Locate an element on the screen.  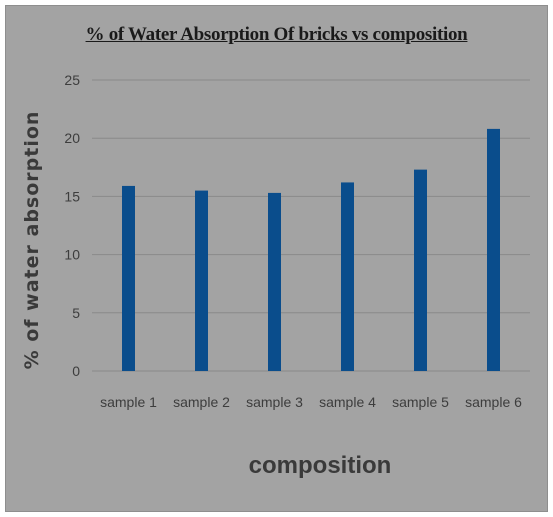
category-label: sample 3 is located at coordinates (274, 402).